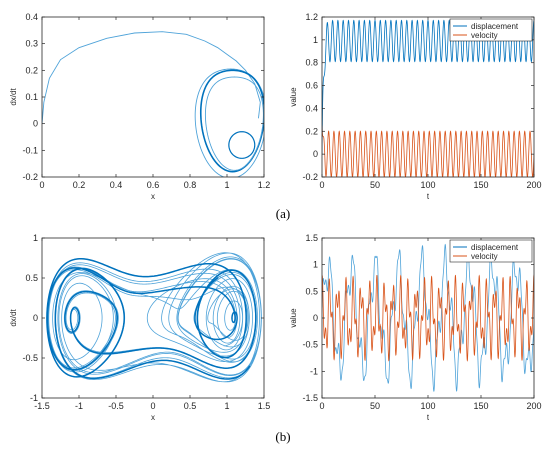  I want to click on trajectory-highlight, so click(151, 319).